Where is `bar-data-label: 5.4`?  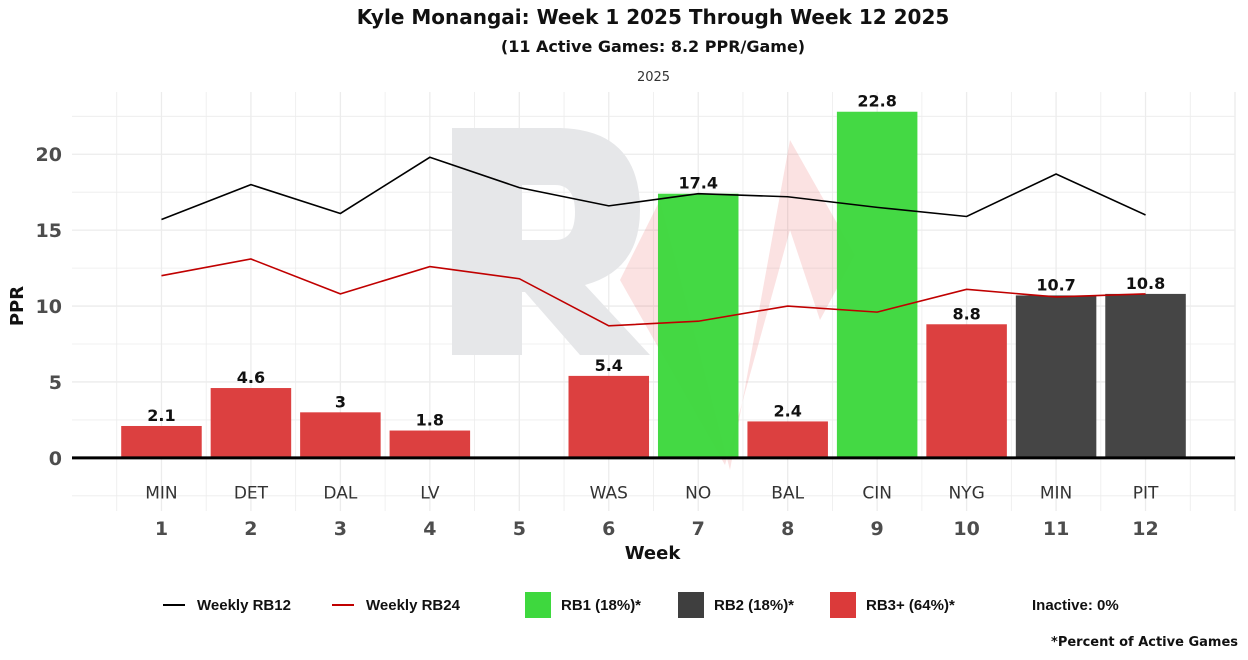
bar-data-label: 5.4 is located at coordinates (609, 365).